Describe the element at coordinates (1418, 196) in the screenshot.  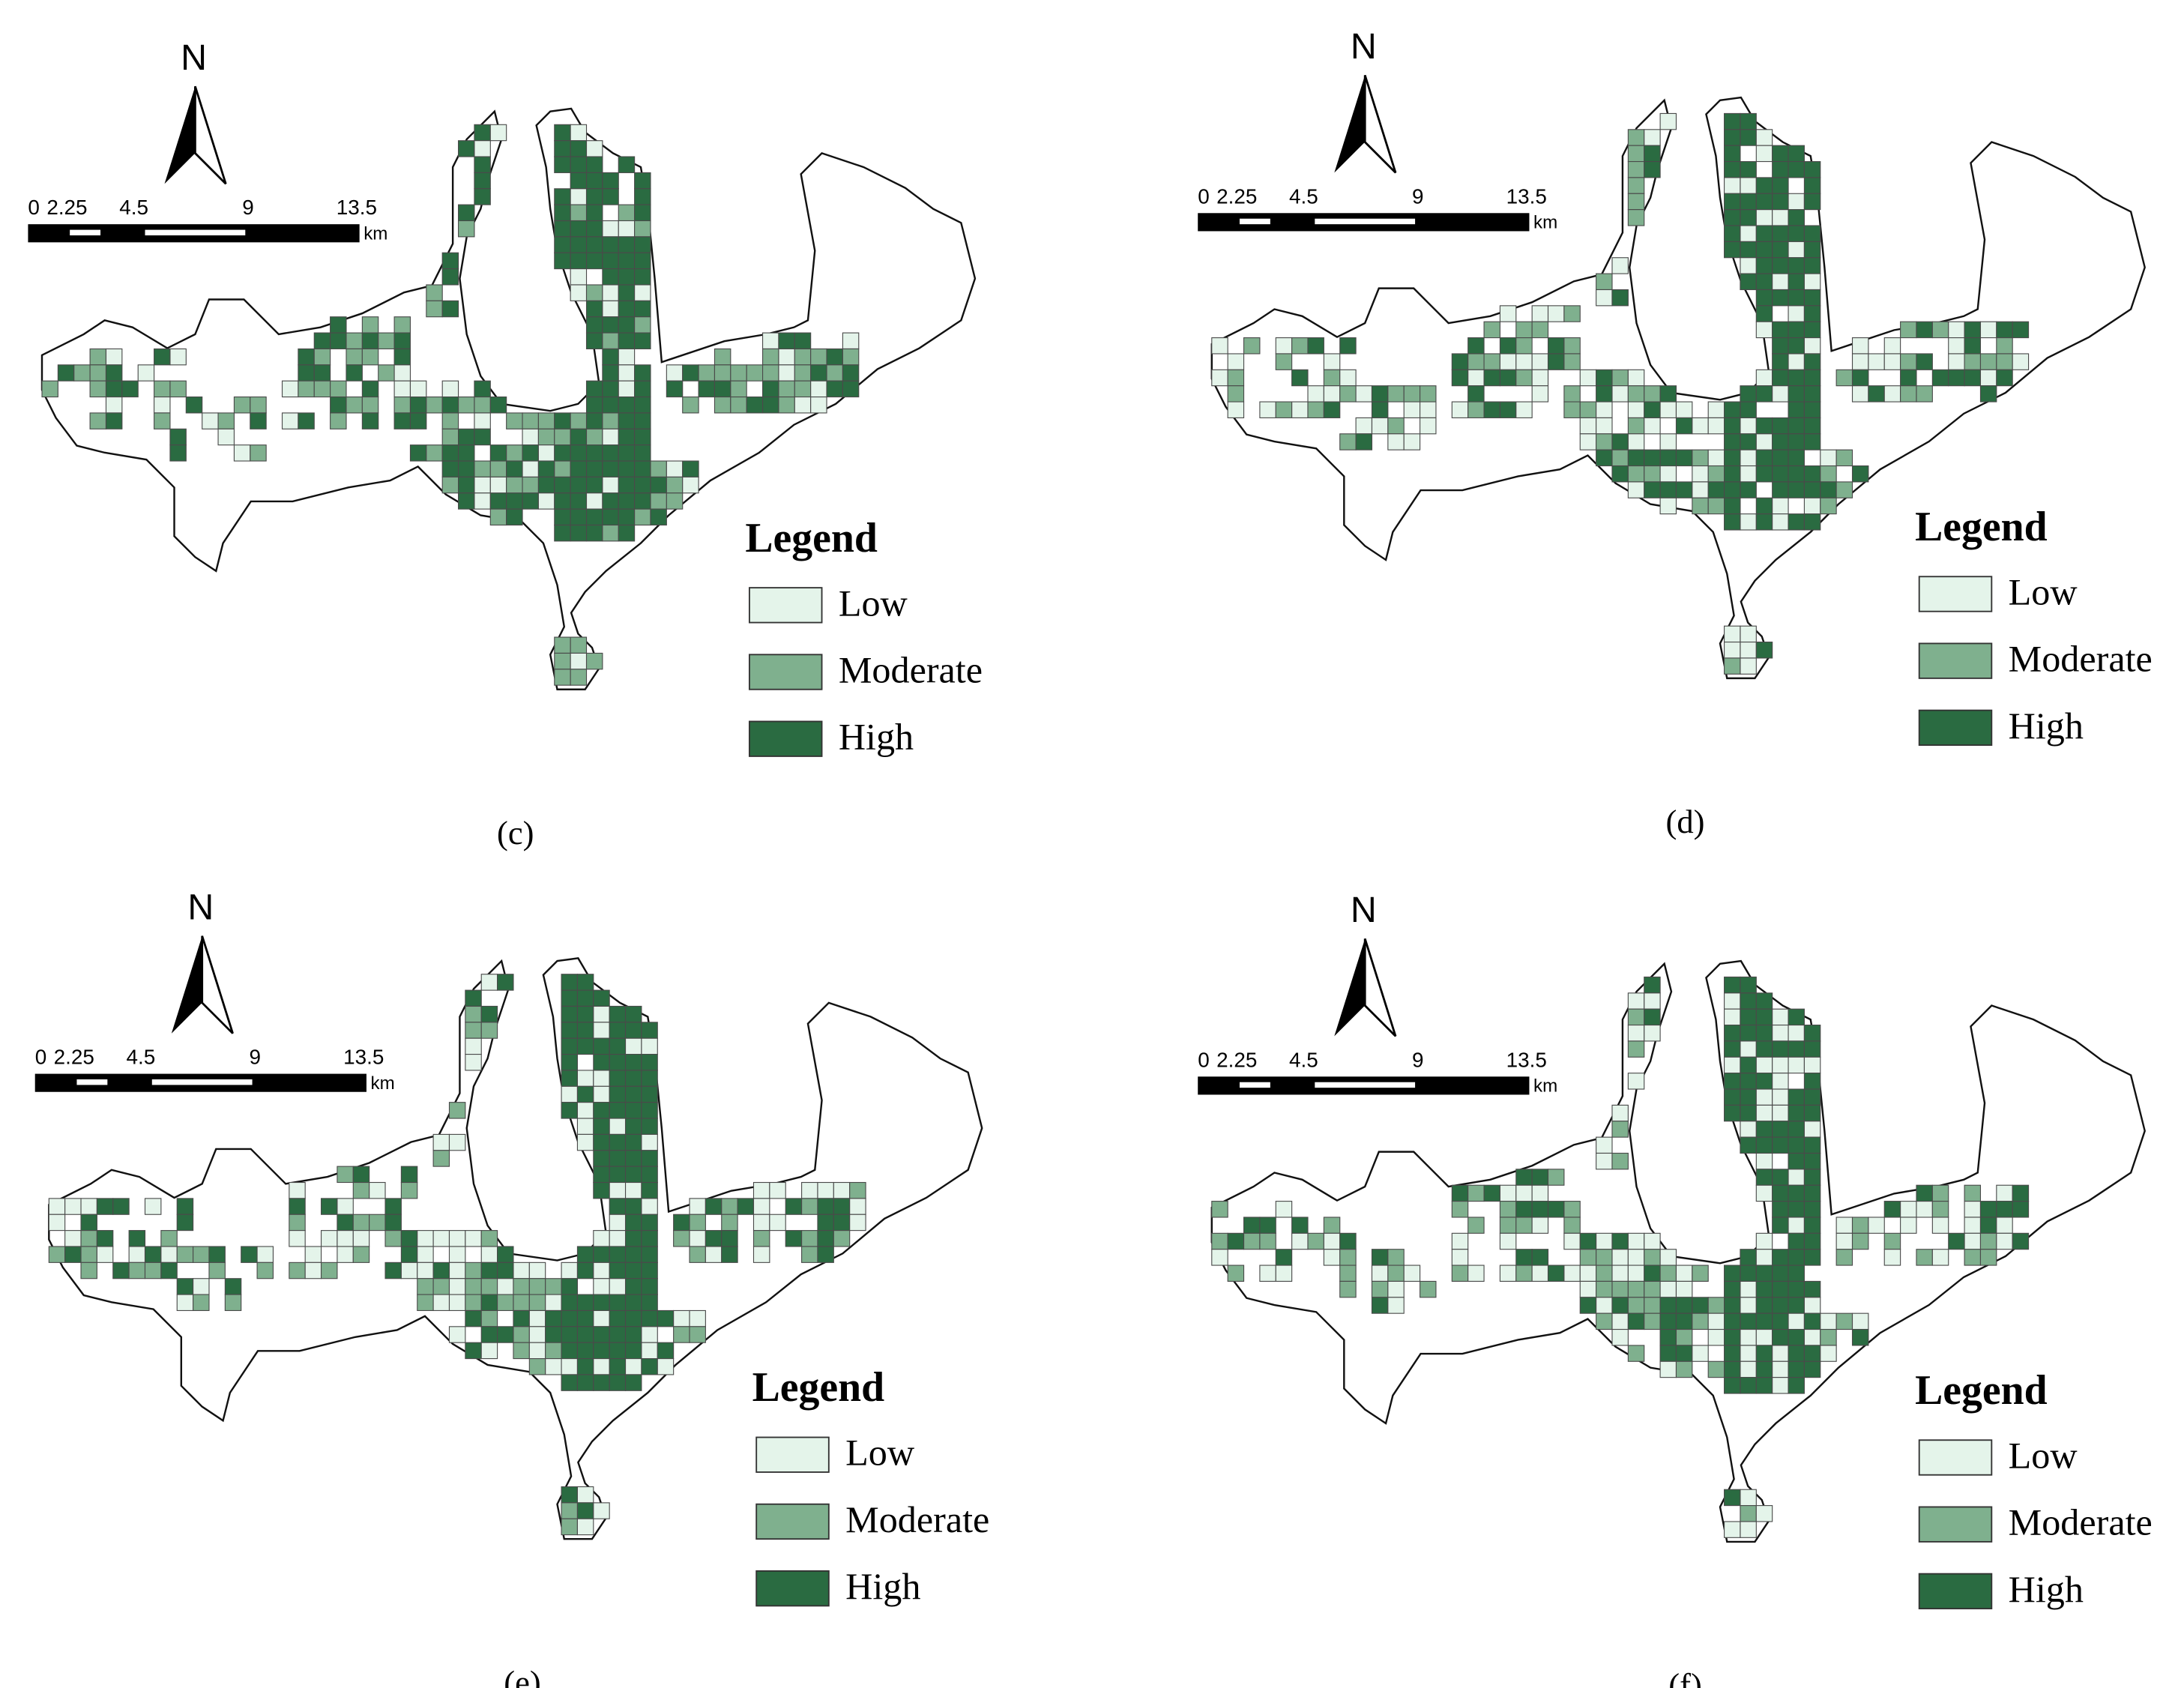
I see `scale-label: 9` at that location.